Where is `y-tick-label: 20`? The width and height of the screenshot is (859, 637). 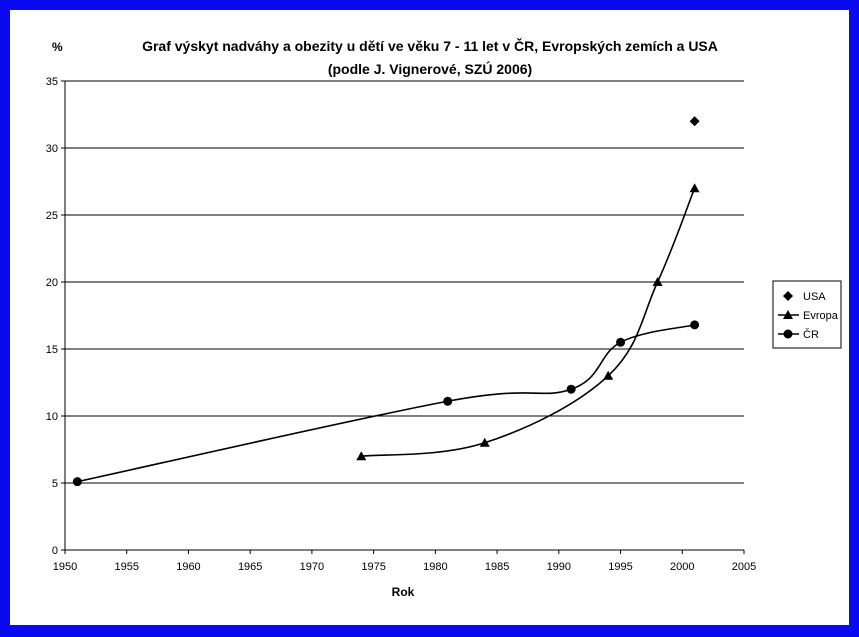 y-tick-label: 20 is located at coordinates (52, 283).